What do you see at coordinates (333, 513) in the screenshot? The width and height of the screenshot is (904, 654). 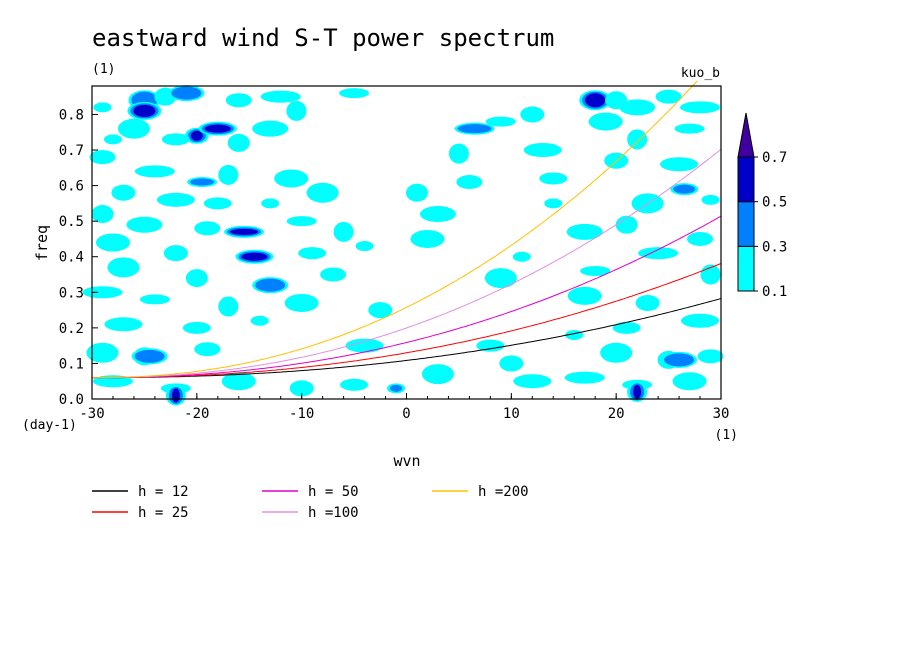 I see `legend-label: h =100` at bounding box center [333, 513].